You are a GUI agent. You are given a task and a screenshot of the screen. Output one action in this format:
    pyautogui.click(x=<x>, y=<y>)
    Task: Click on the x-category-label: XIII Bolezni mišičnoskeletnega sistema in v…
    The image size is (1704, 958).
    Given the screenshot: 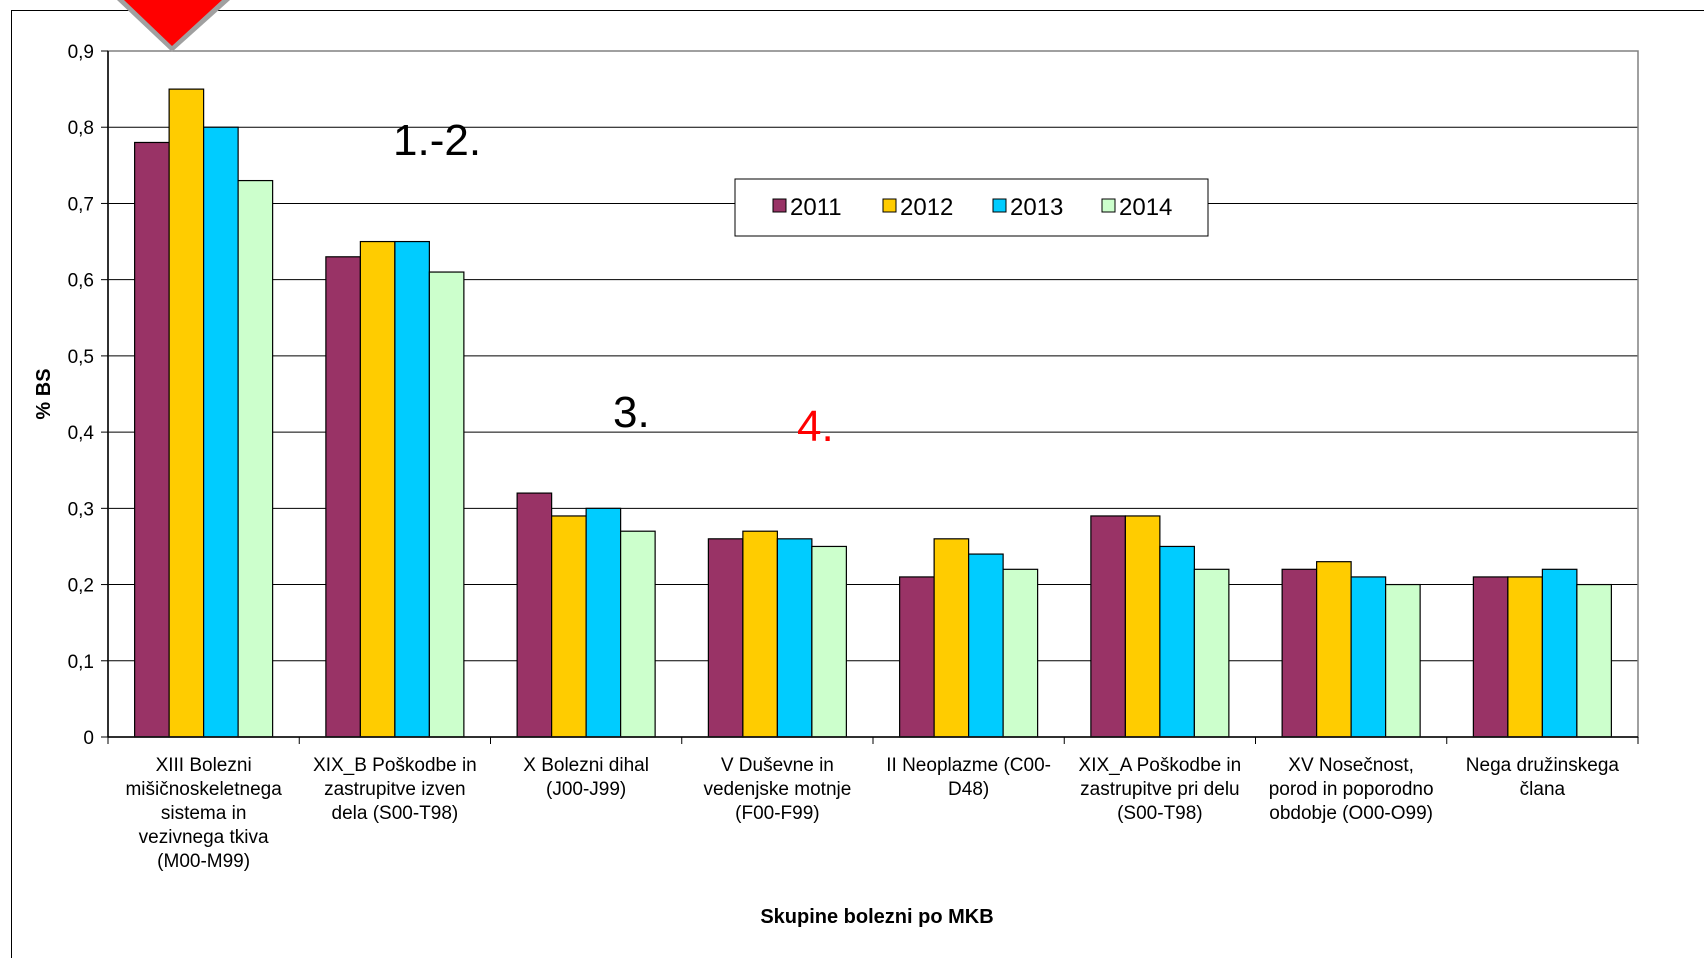 What is the action you would take?
    pyautogui.click(x=203, y=813)
    